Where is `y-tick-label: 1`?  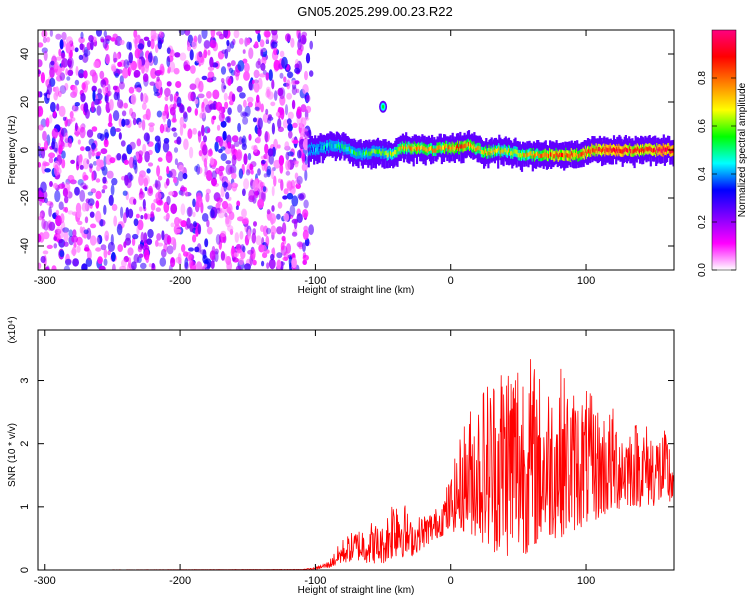 y-tick-label: 1 is located at coordinates (25, 507).